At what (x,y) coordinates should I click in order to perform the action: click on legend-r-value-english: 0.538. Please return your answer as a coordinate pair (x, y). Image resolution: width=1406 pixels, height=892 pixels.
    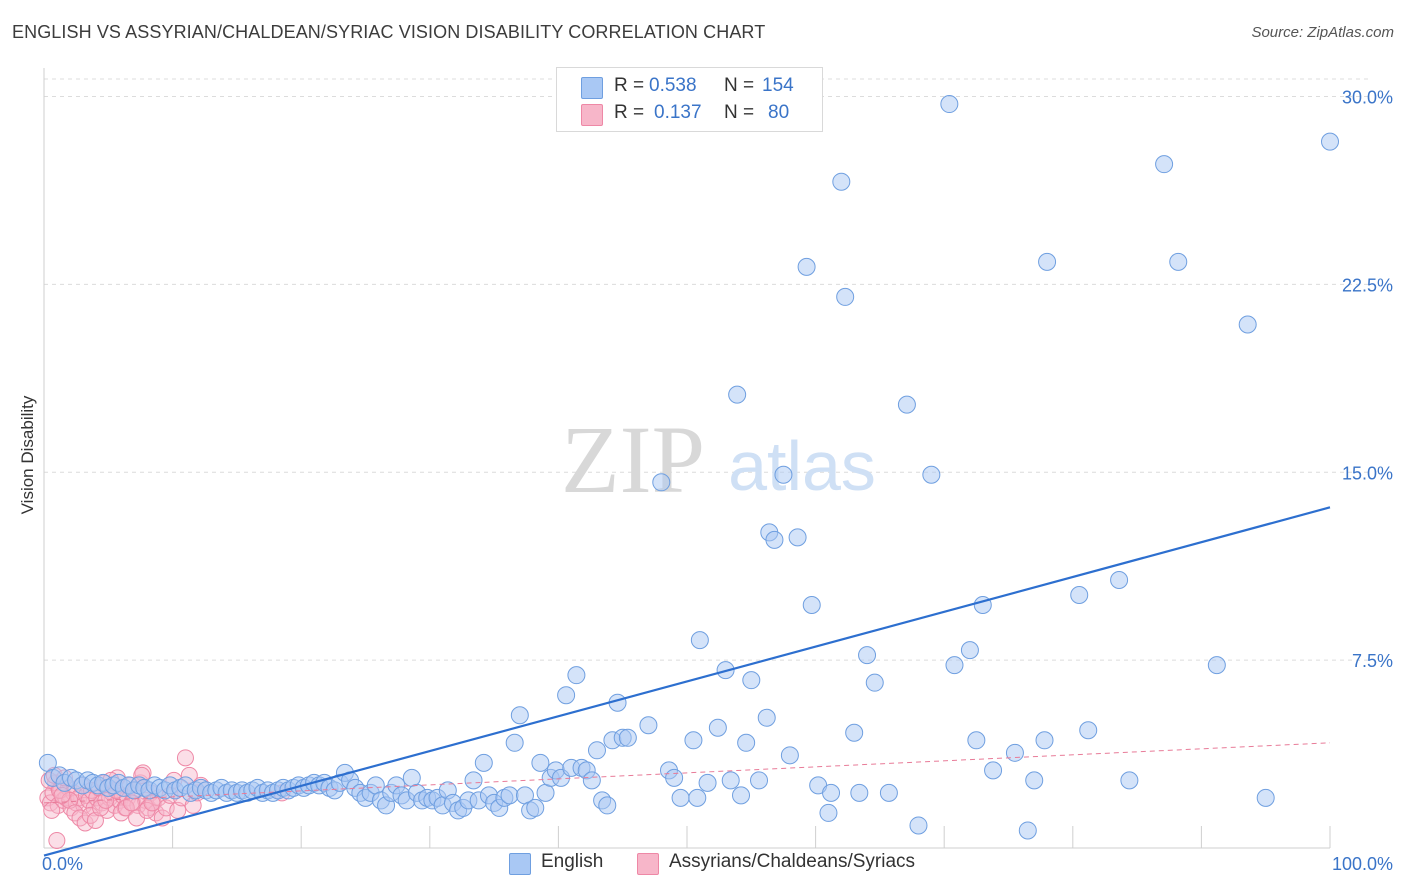
    Looking at the image, I should click on (673, 85).